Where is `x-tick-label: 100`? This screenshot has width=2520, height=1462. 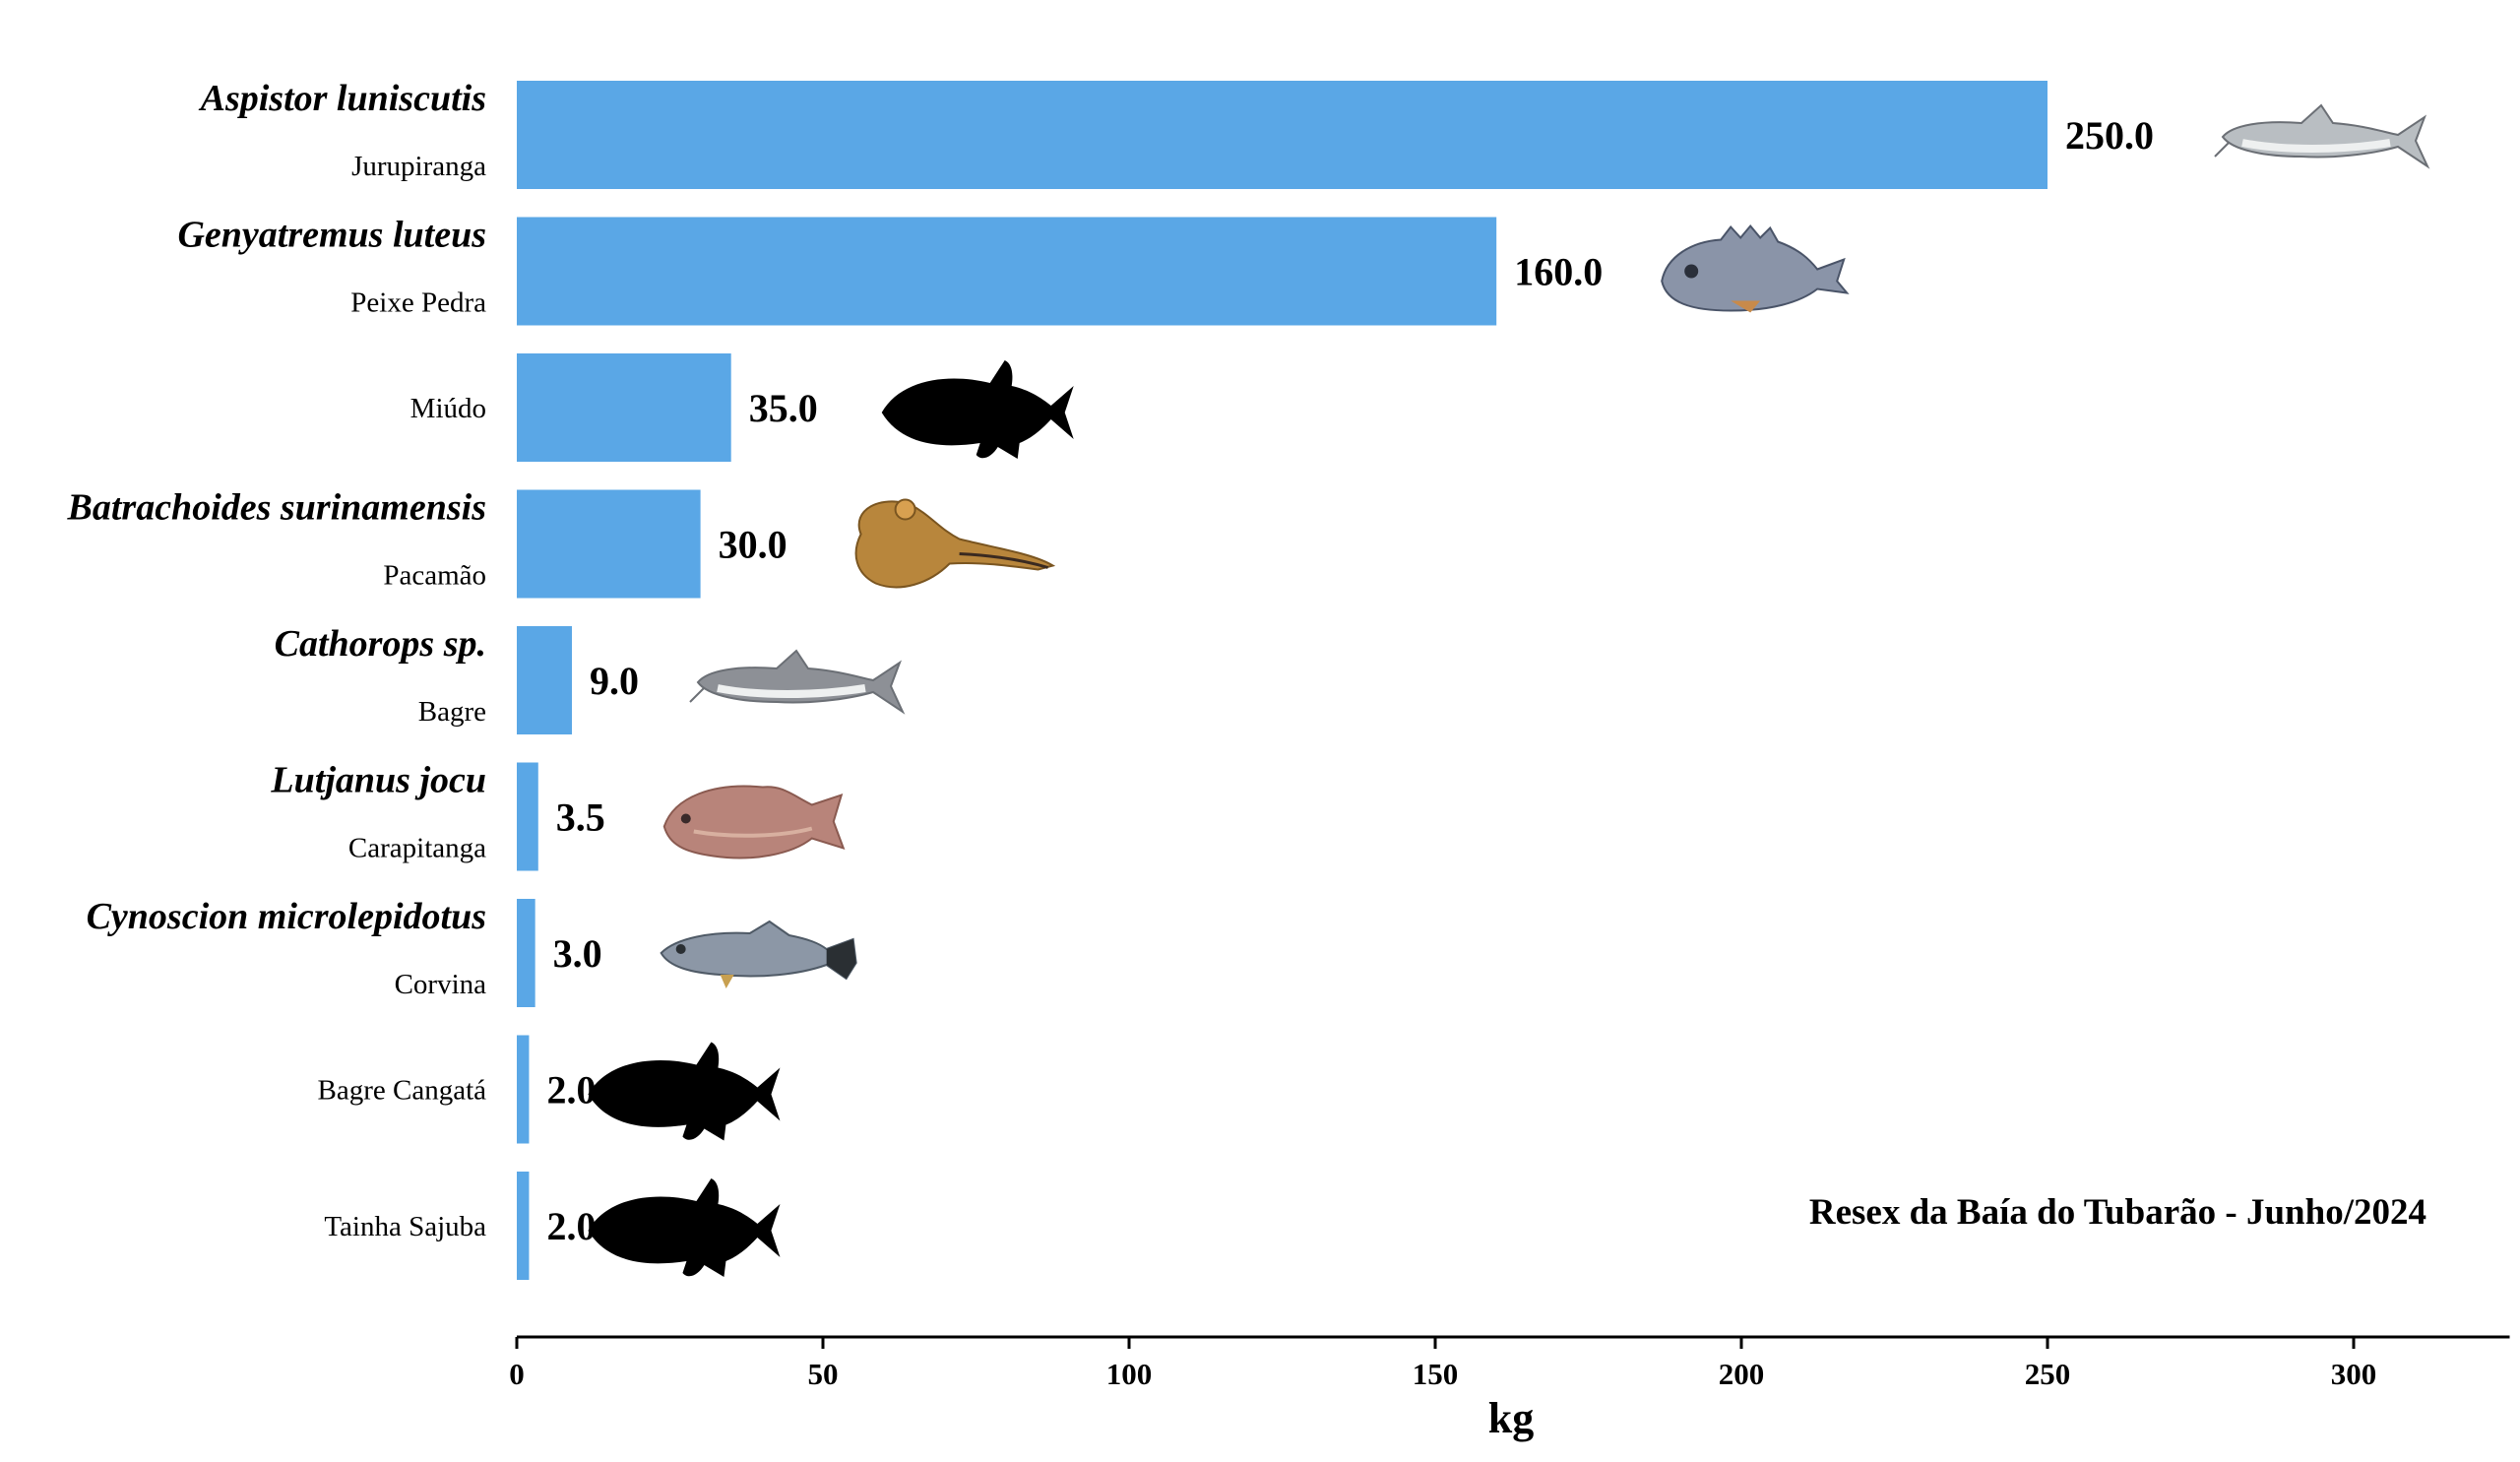 x-tick-label: 100 is located at coordinates (1129, 1374).